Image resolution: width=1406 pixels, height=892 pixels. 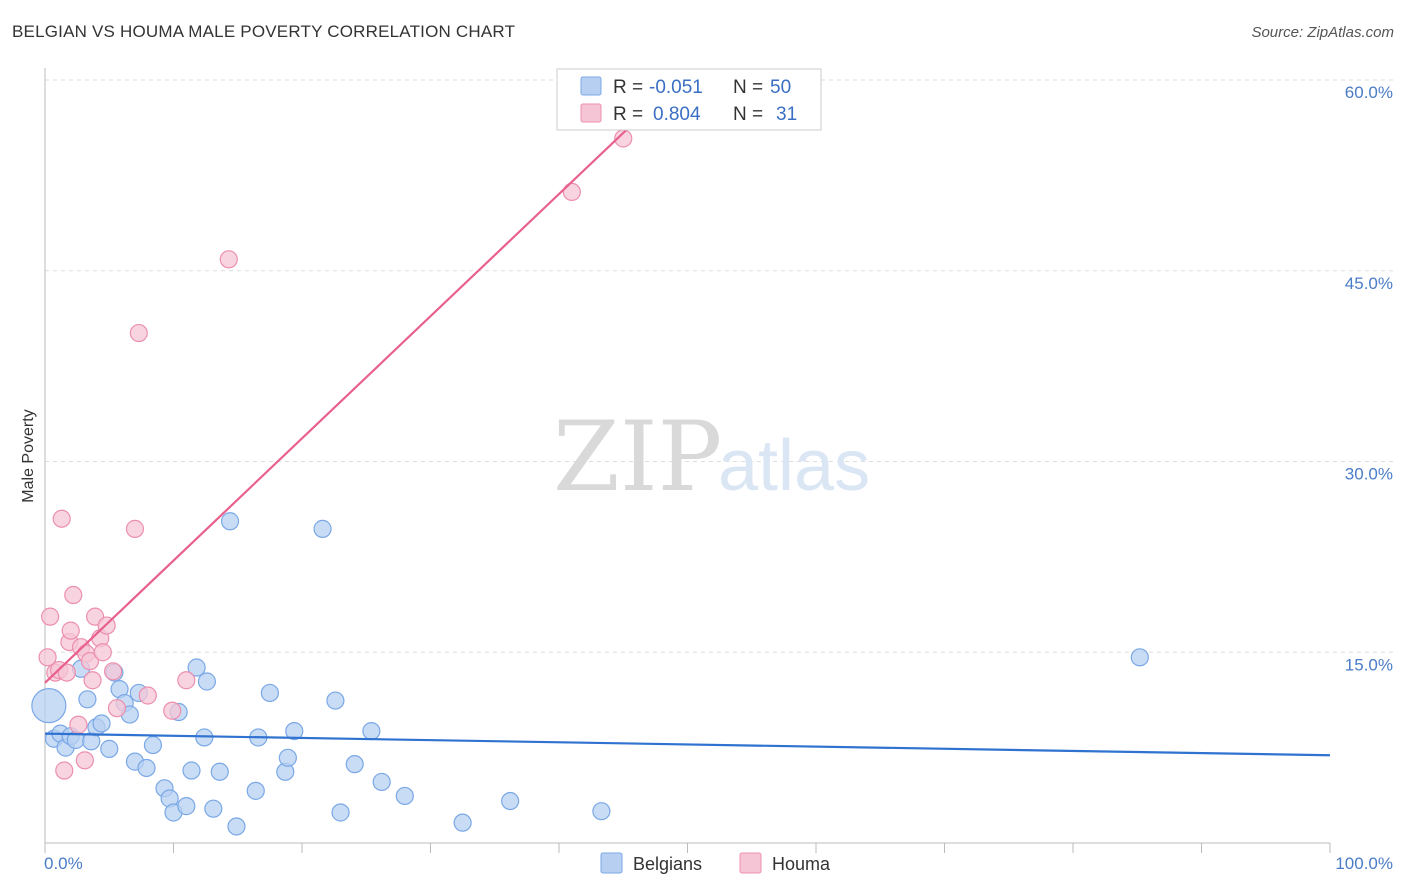 What do you see at coordinates (748, 87) in the screenshot?
I see `legend-n-label-belgians: N =` at bounding box center [748, 87].